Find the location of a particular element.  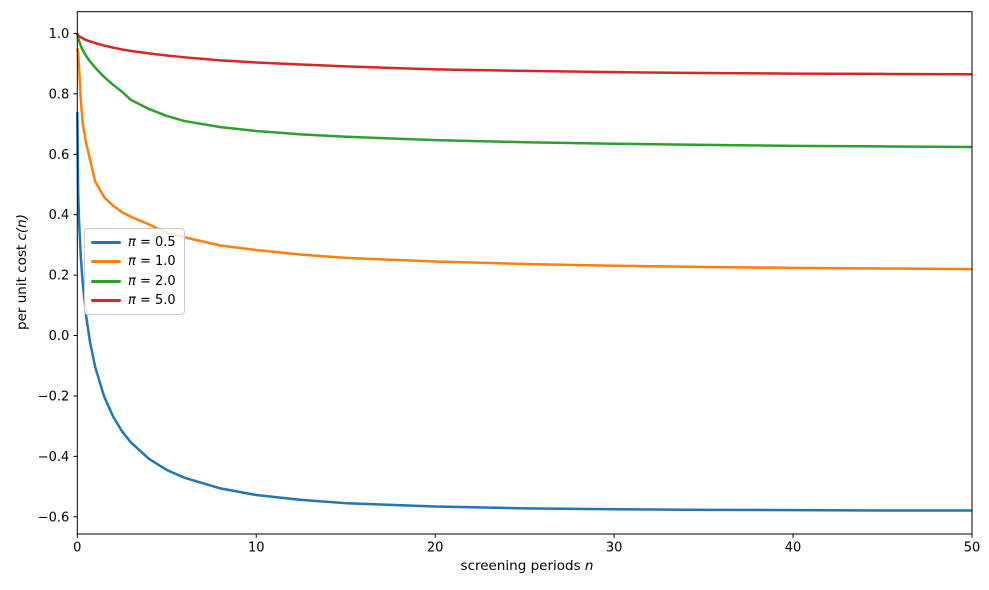

x-tick-label: 40 is located at coordinates (793, 548).